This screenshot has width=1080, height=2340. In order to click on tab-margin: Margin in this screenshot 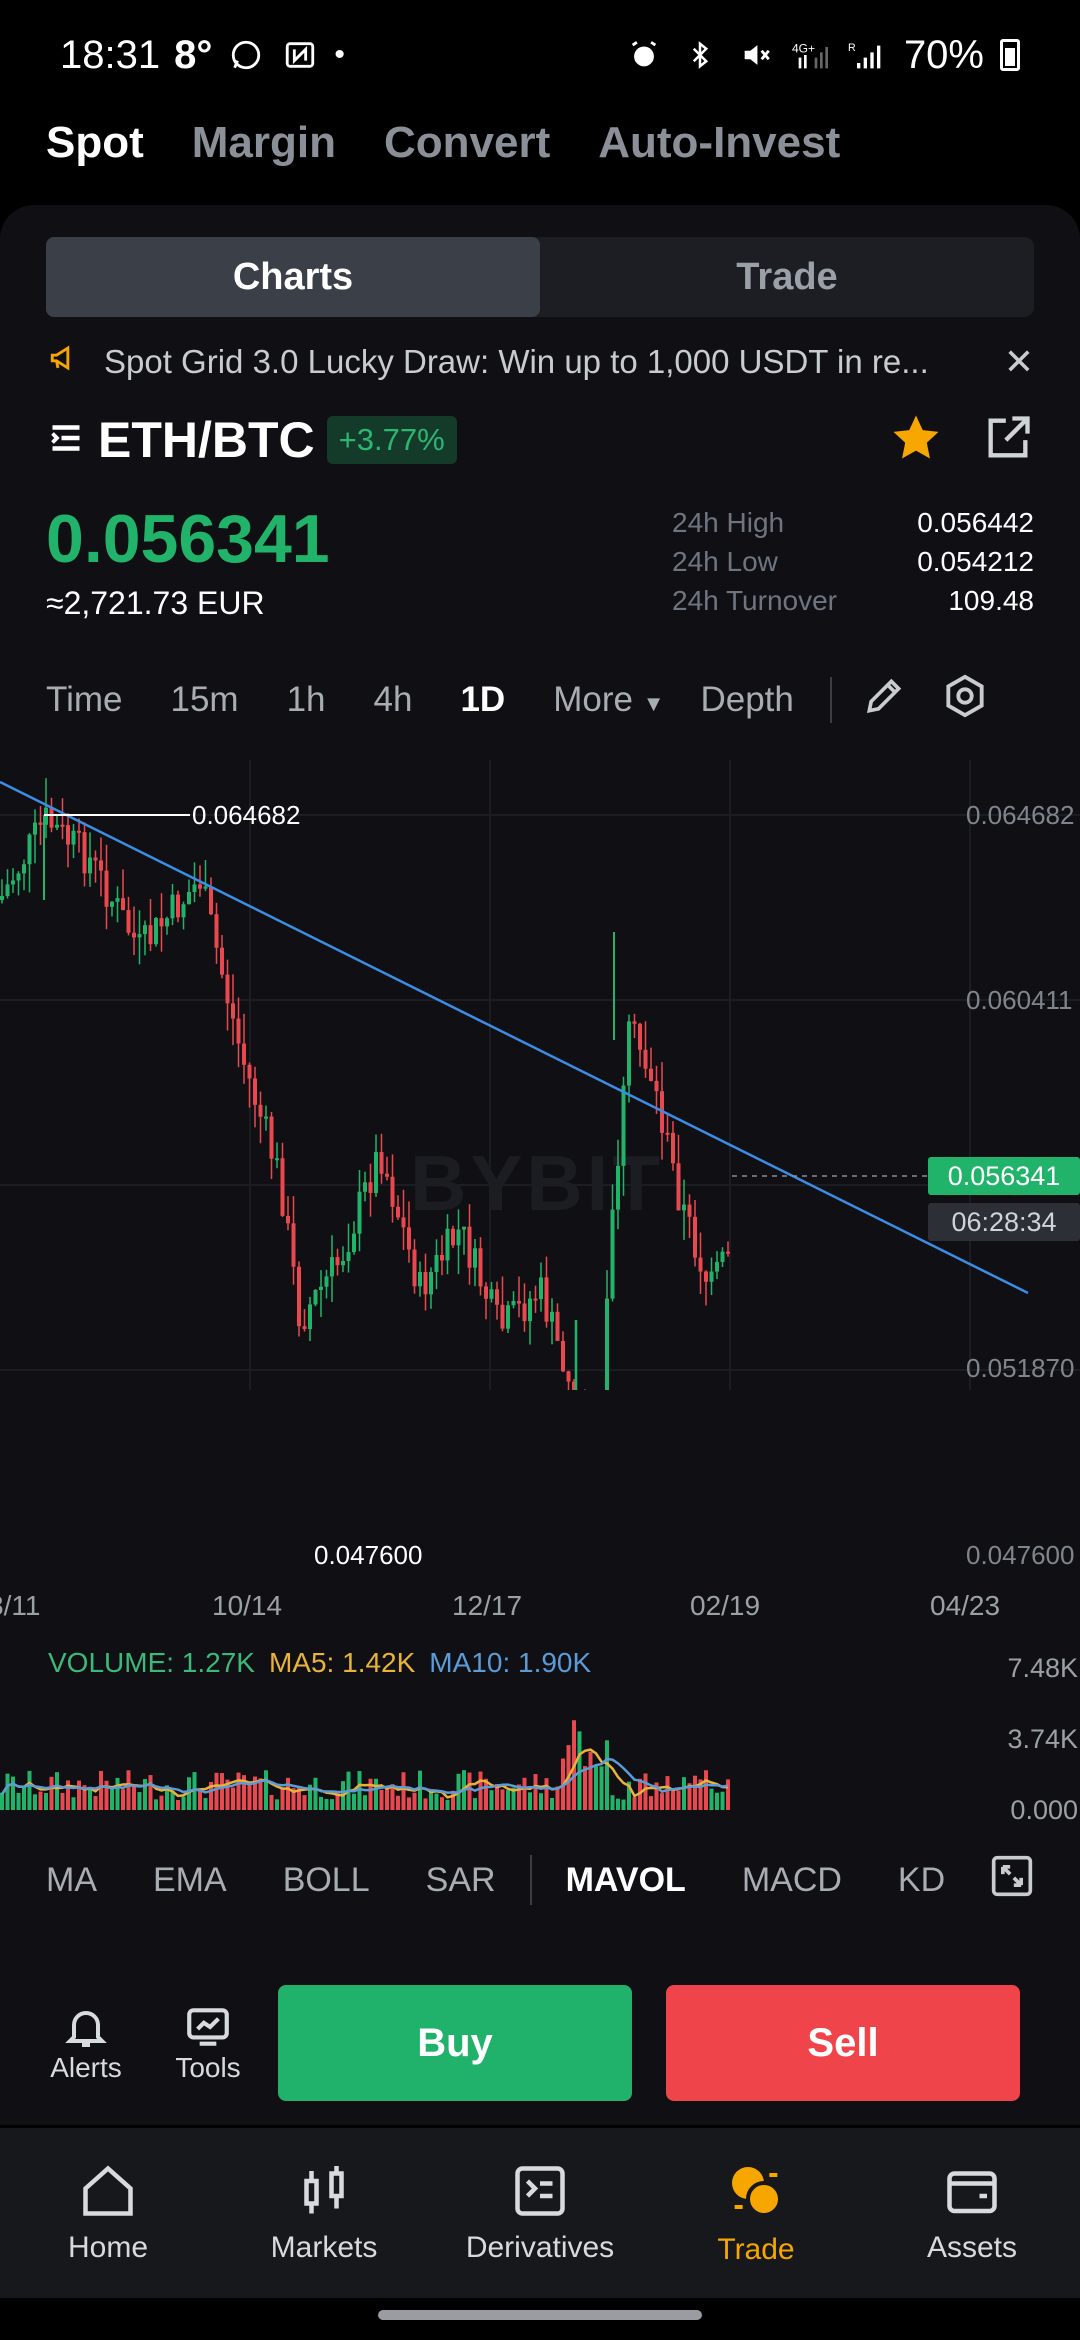, I will do `click(263, 142)`.